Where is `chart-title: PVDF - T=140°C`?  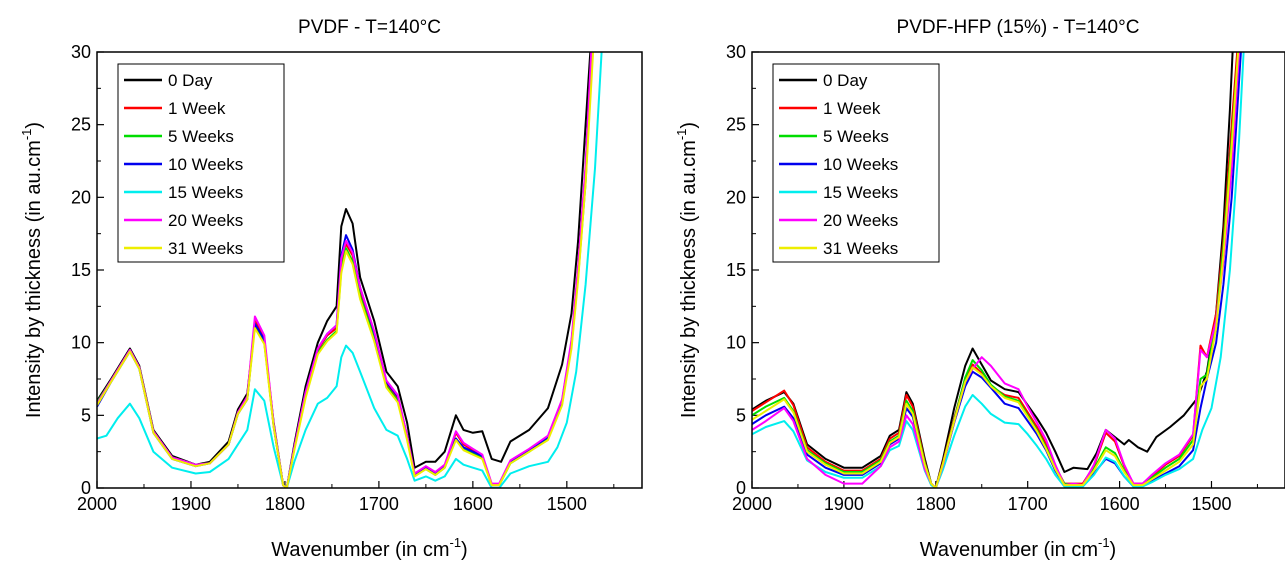
chart-title: PVDF - T=140°C is located at coordinates (369, 27).